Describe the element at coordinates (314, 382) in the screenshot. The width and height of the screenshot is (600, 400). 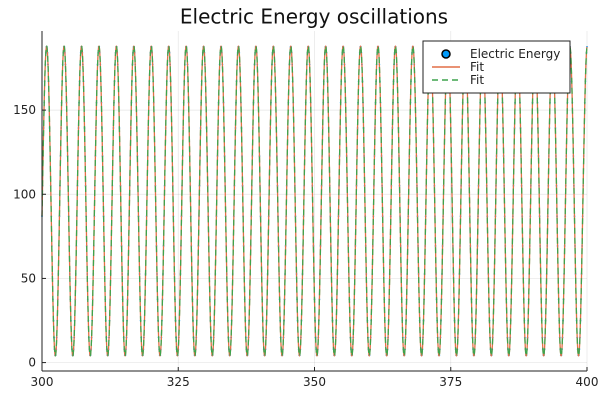
I see `x-tick-label-2: 350` at that location.